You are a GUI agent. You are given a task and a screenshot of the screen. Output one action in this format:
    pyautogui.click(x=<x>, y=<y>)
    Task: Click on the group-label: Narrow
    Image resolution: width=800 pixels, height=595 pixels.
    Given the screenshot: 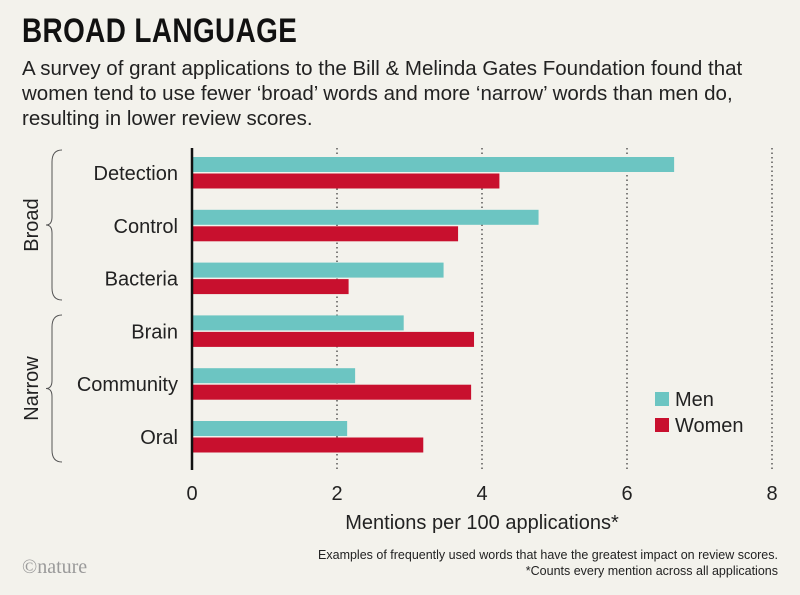 What is the action you would take?
    pyautogui.click(x=32, y=388)
    